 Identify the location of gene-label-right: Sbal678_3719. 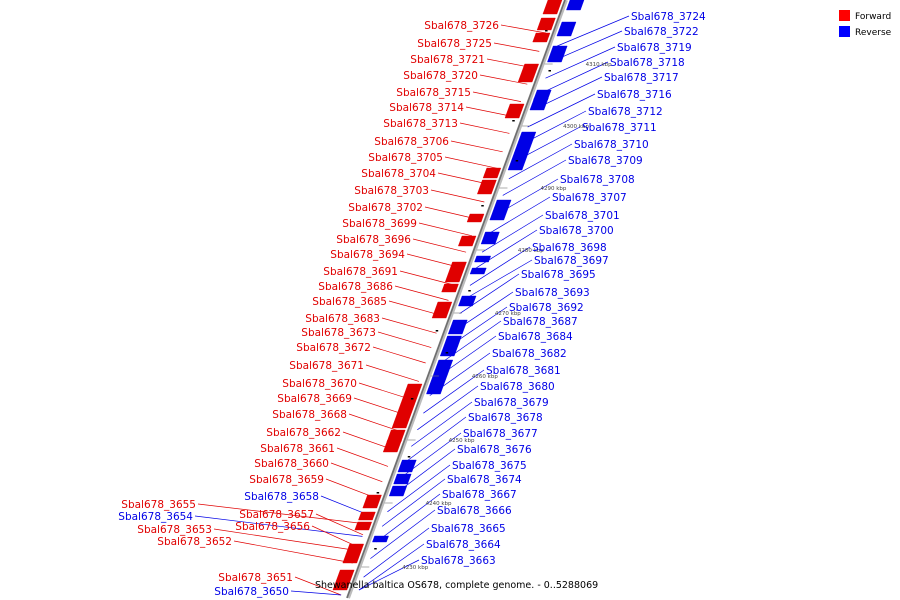
(654, 48).